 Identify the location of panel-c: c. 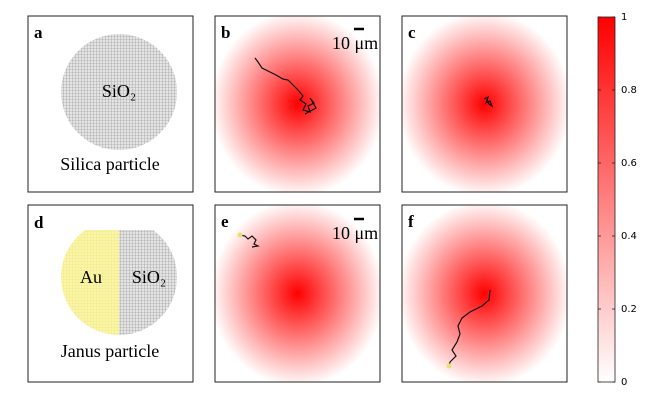
(484, 104).